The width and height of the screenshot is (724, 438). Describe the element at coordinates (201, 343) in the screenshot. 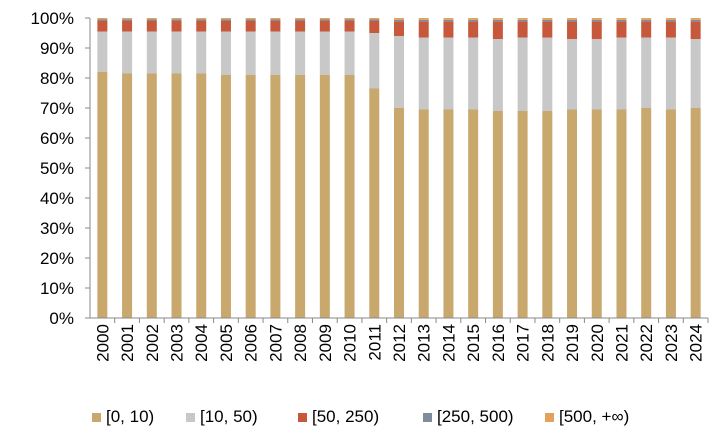

I see `x-tick-label: 2004` at that location.